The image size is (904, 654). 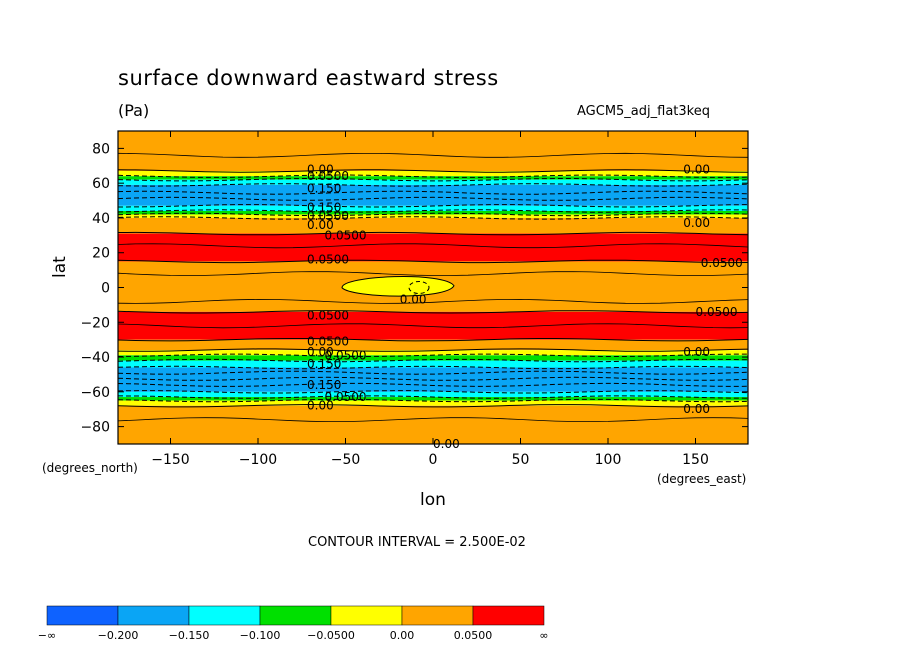 What do you see at coordinates (717, 312) in the screenshot?
I see `contour-label-21: 0.0500` at bounding box center [717, 312].